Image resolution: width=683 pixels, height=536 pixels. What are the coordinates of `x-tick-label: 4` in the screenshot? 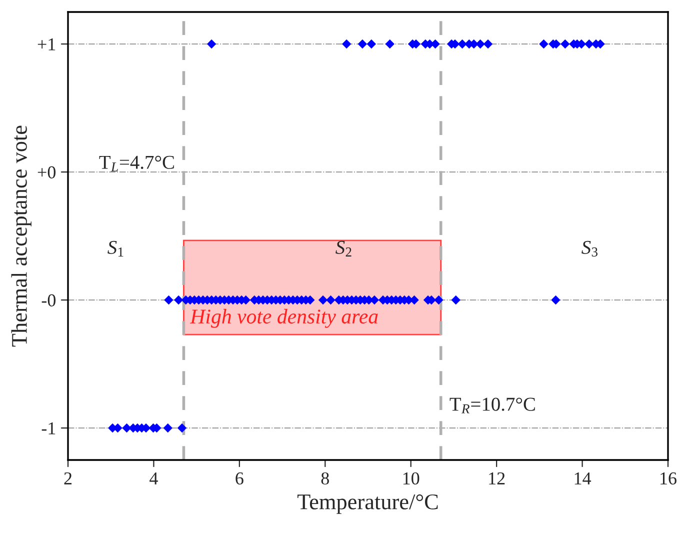 It's located at (154, 478).